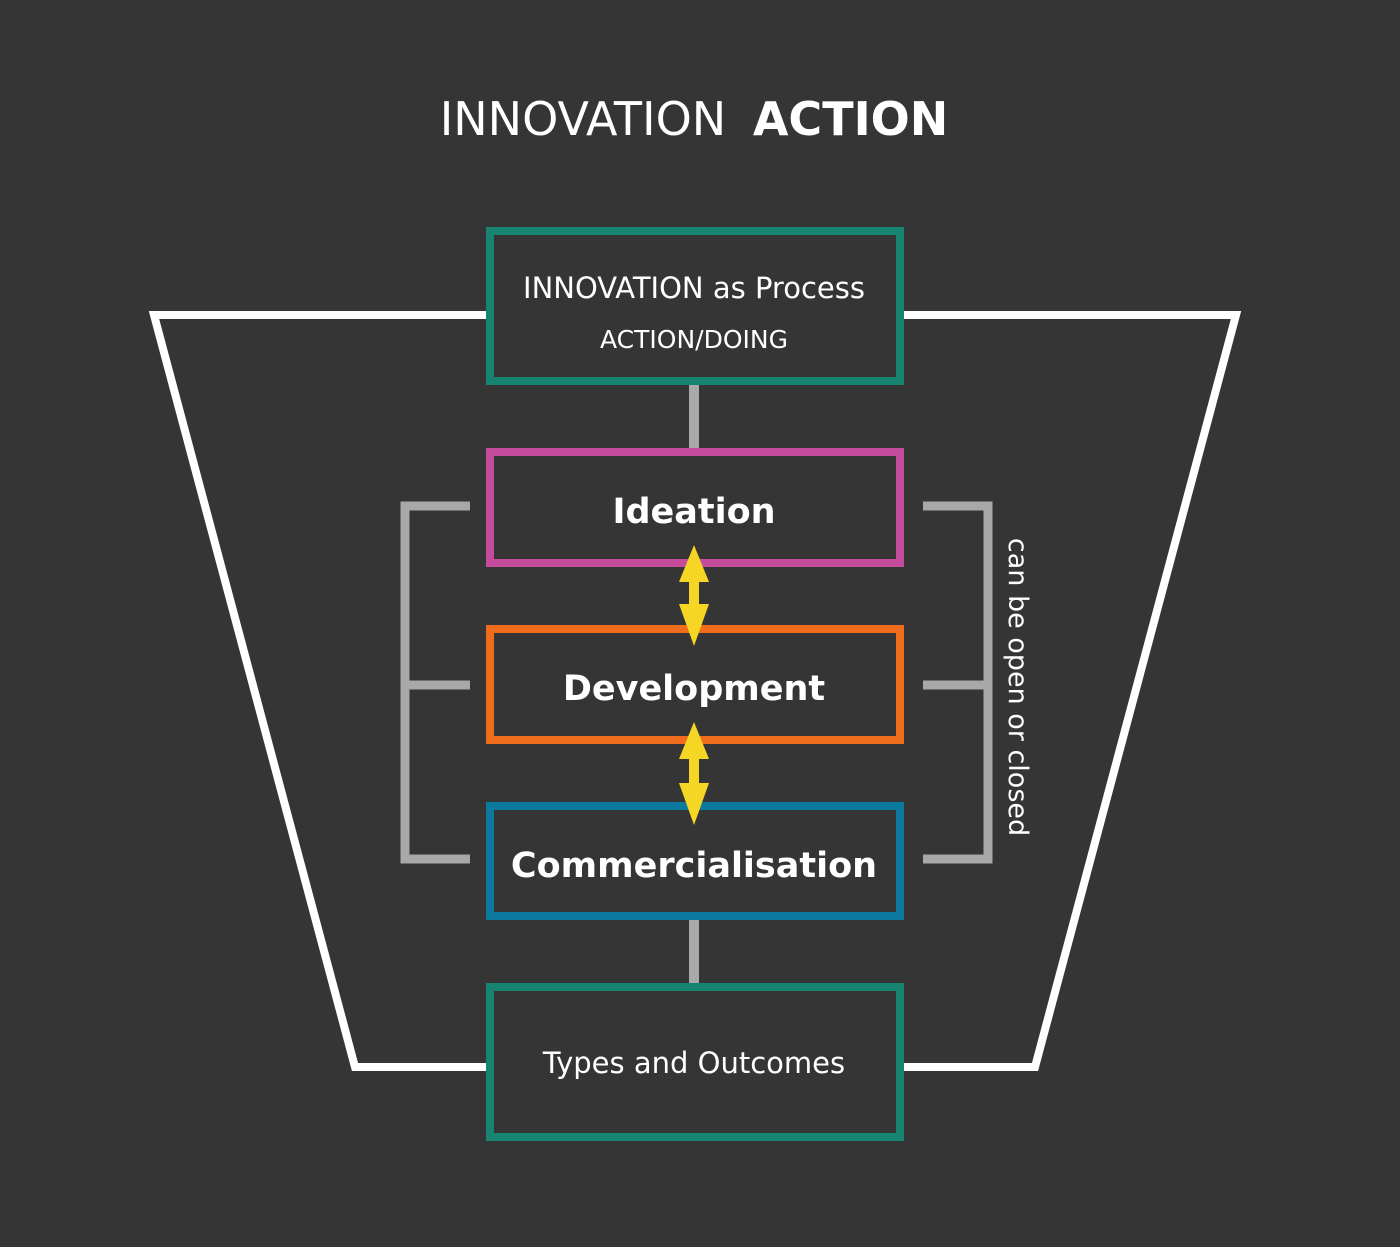 Image resolution: width=1400 pixels, height=1247 pixels. I want to click on double-arrow-development-commercialisation, so click(694, 773).